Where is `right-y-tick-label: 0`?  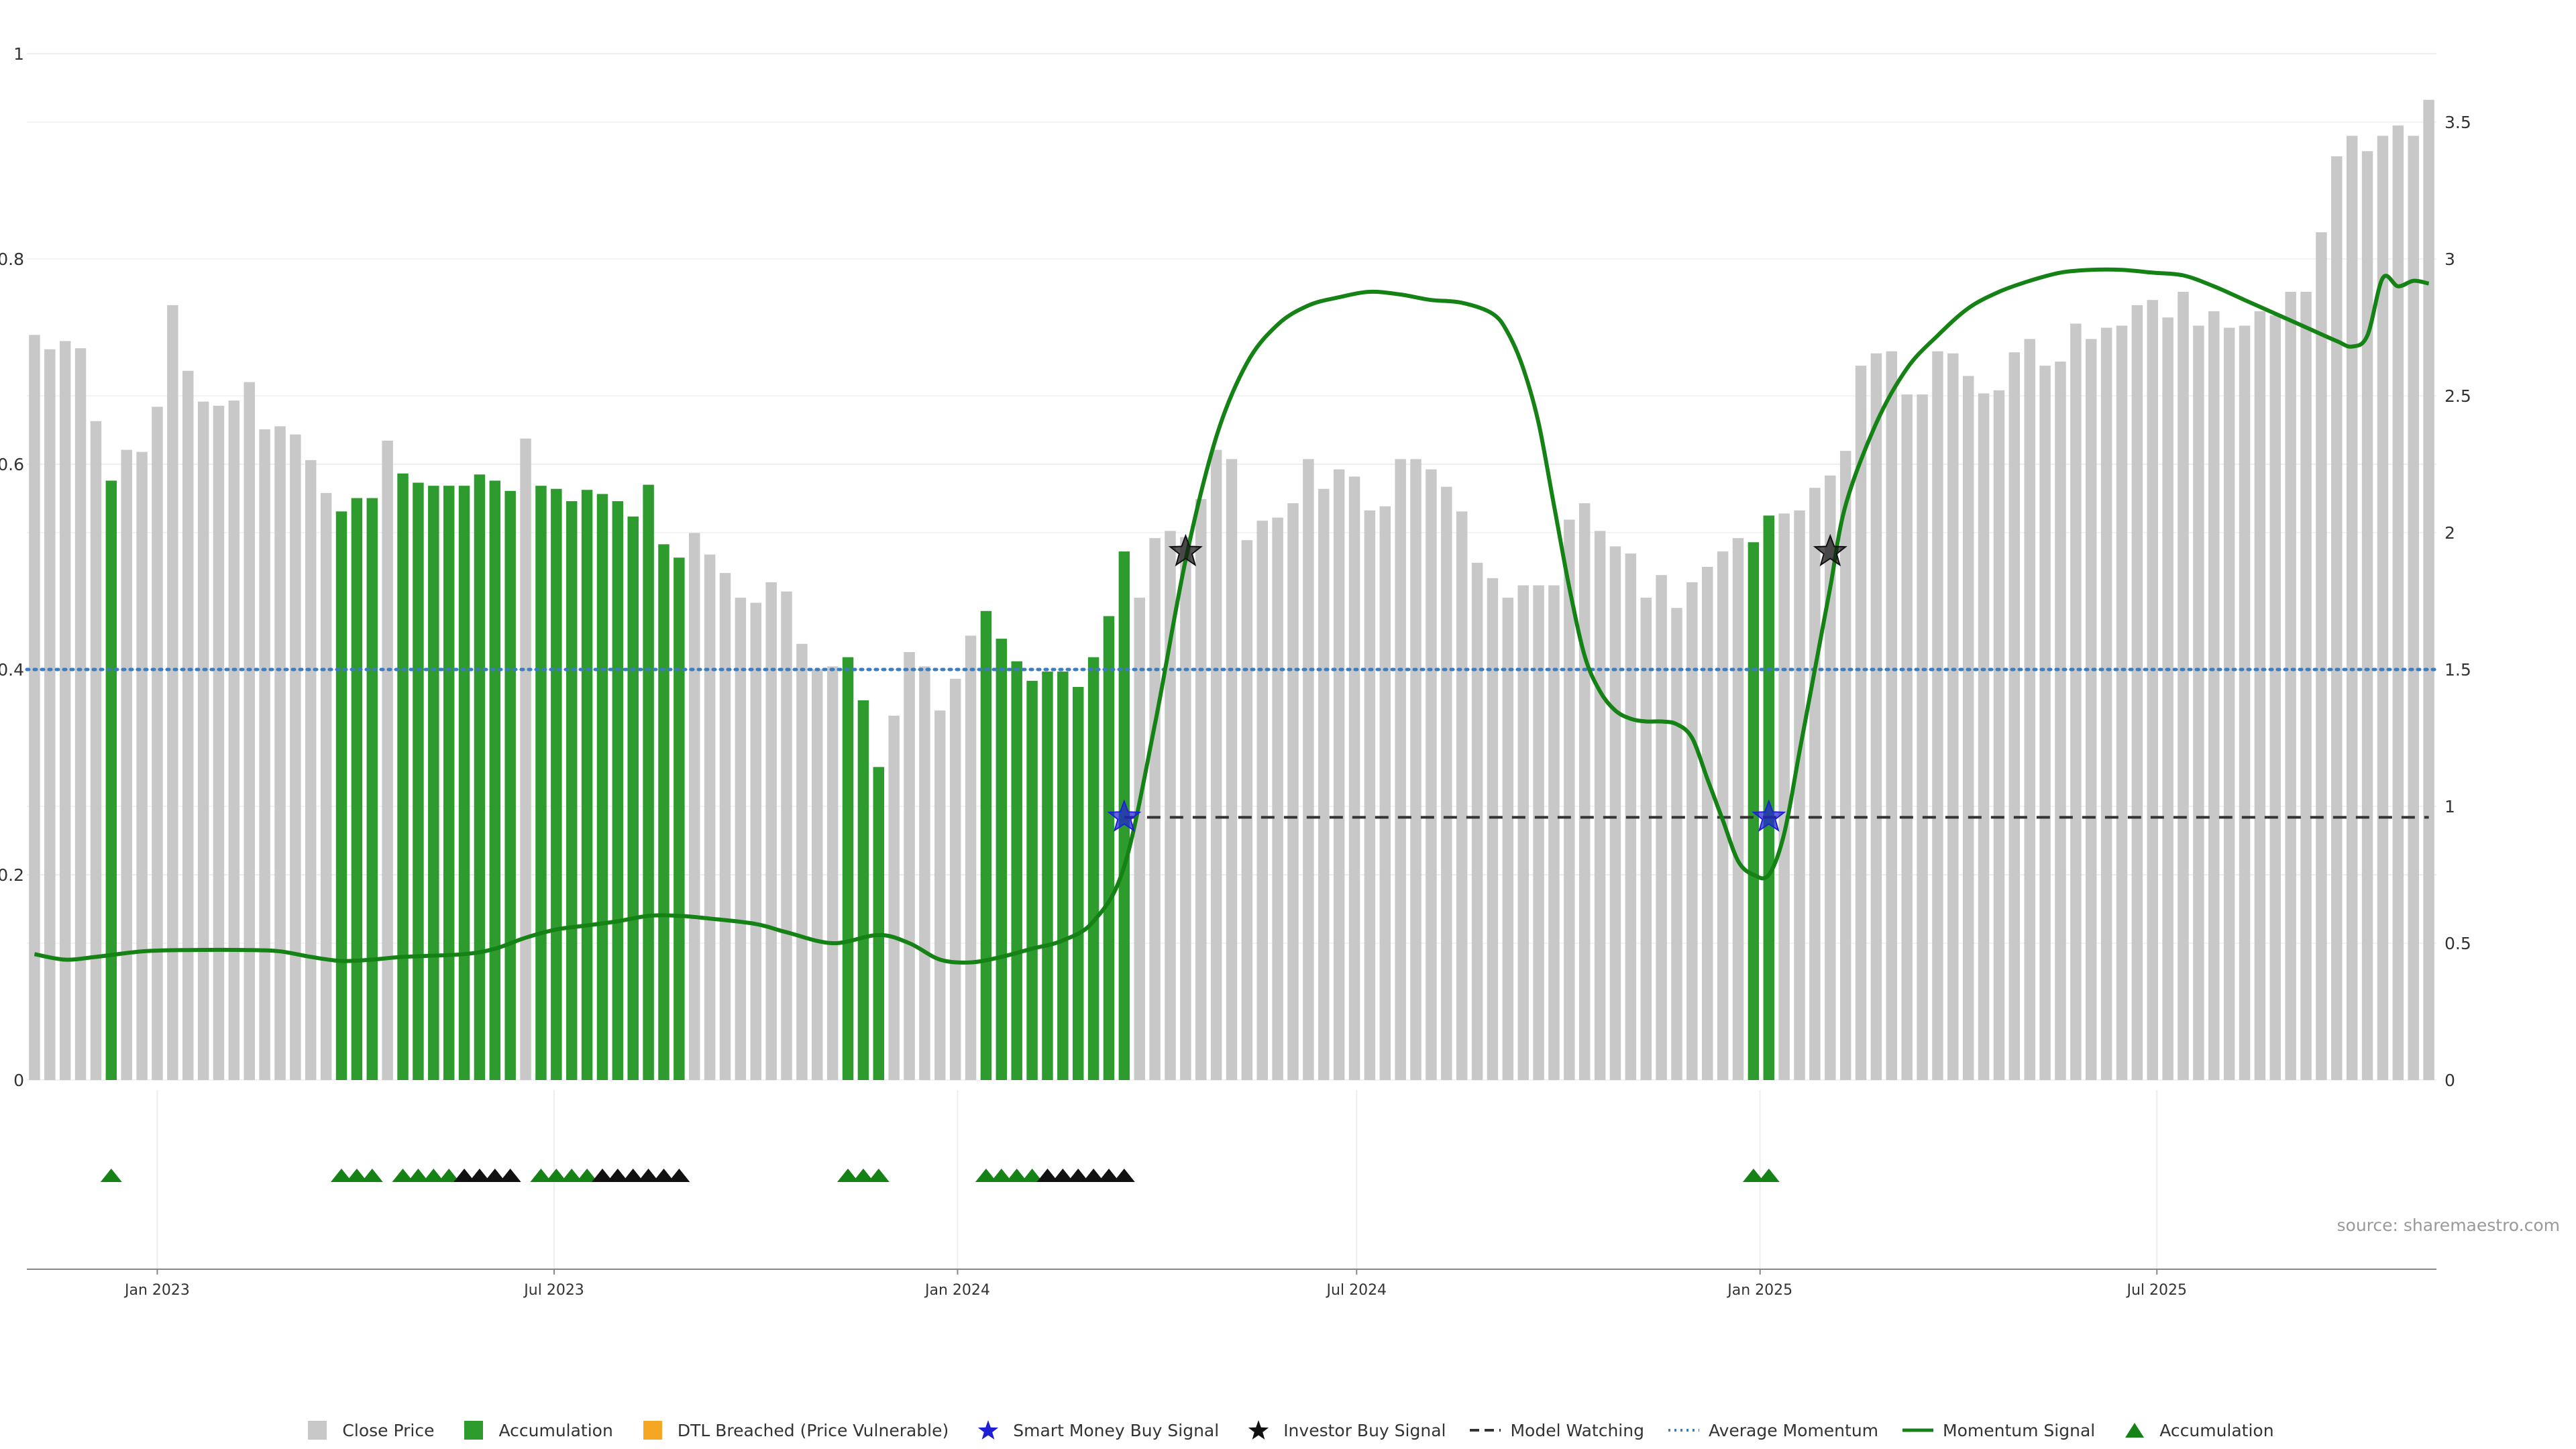 right-y-tick-label: 0 is located at coordinates (2450, 1080).